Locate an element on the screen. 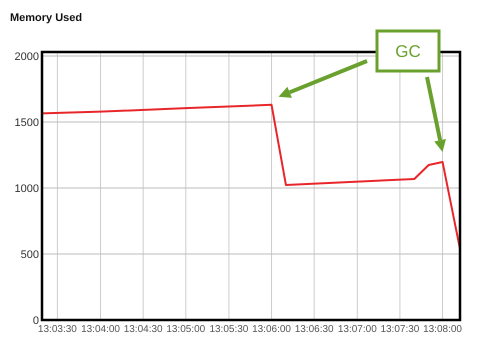 Image resolution: width=479 pixels, height=348 pixels. y-tick-label: 2000 is located at coordinates (26, 56).